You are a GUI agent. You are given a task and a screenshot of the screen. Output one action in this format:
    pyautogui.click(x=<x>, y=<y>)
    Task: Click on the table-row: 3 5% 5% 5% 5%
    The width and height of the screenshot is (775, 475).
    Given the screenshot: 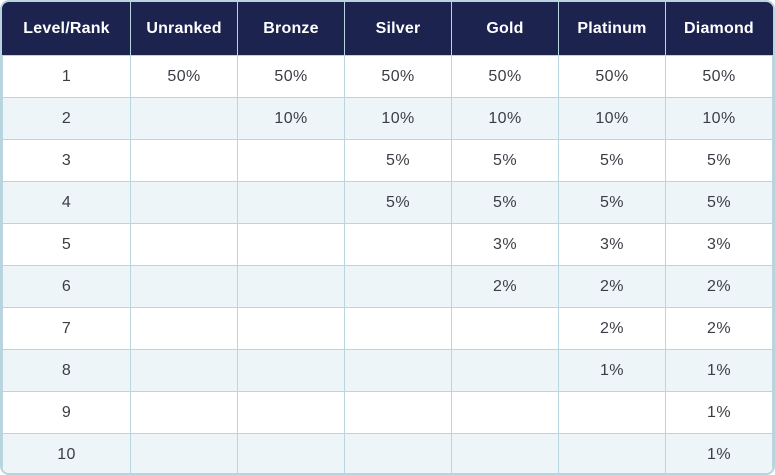 What is the action you would take?
    pyautogui.click(x=387, y=160)
    